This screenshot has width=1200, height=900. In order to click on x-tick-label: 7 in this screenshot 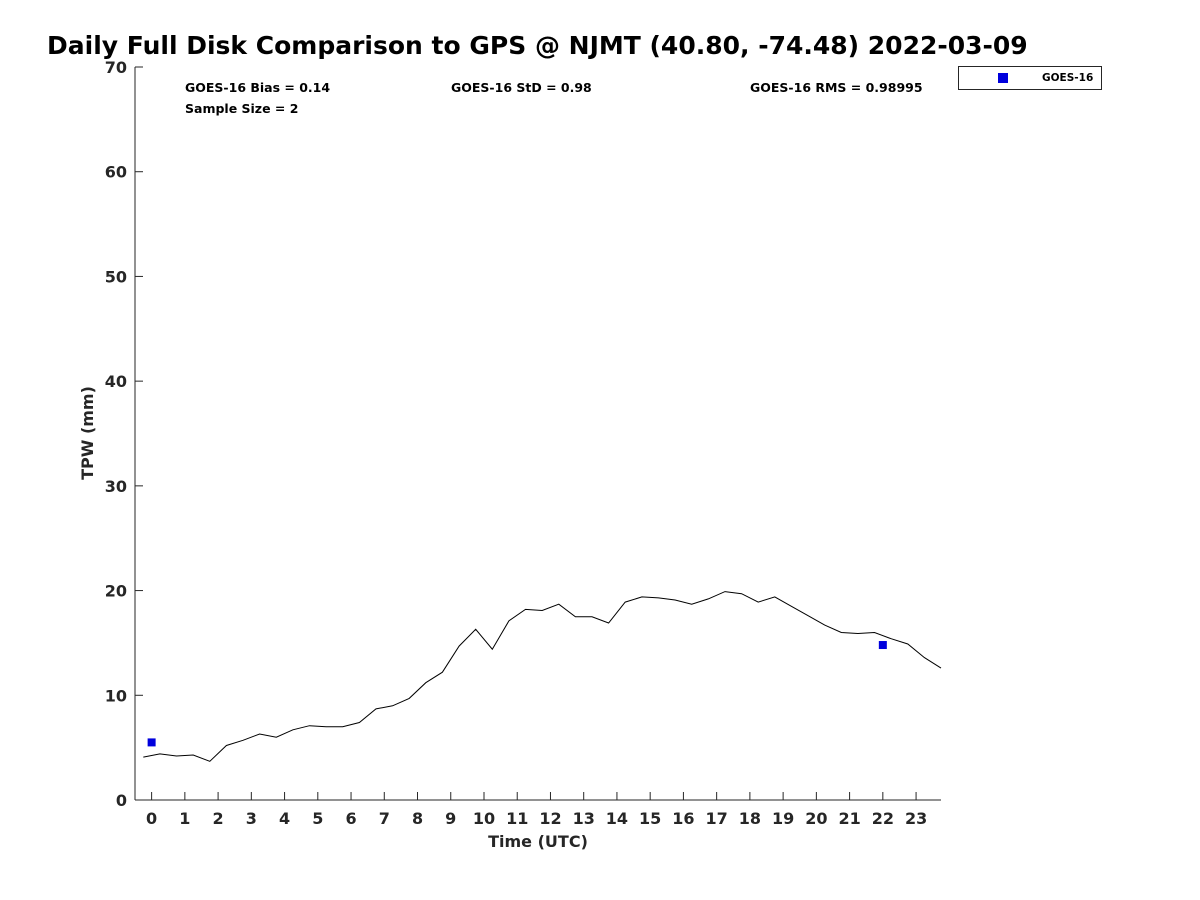, I will do `click(384, 818)`.